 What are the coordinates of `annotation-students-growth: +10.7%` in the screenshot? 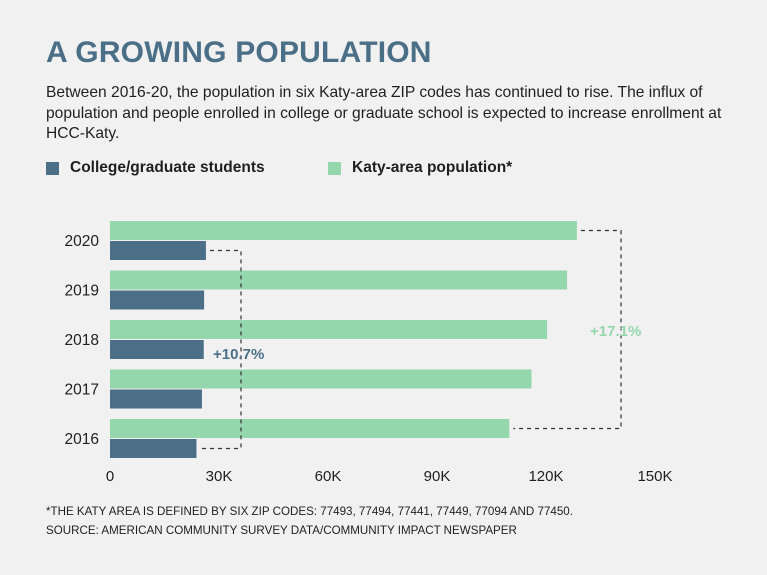 It's located at (238, 354).